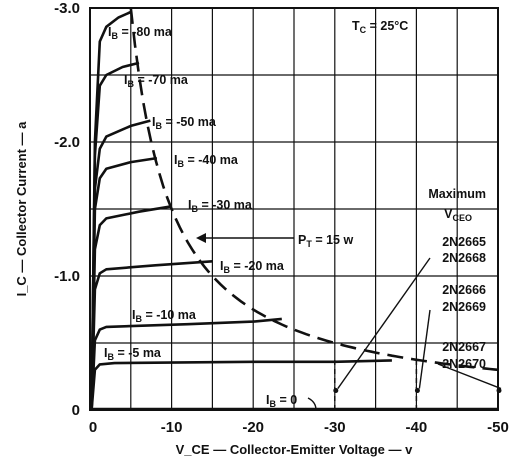 The width and height of the screenshot is (512, 464). I want to click on device-label: 2N2670, so click(464, 364).